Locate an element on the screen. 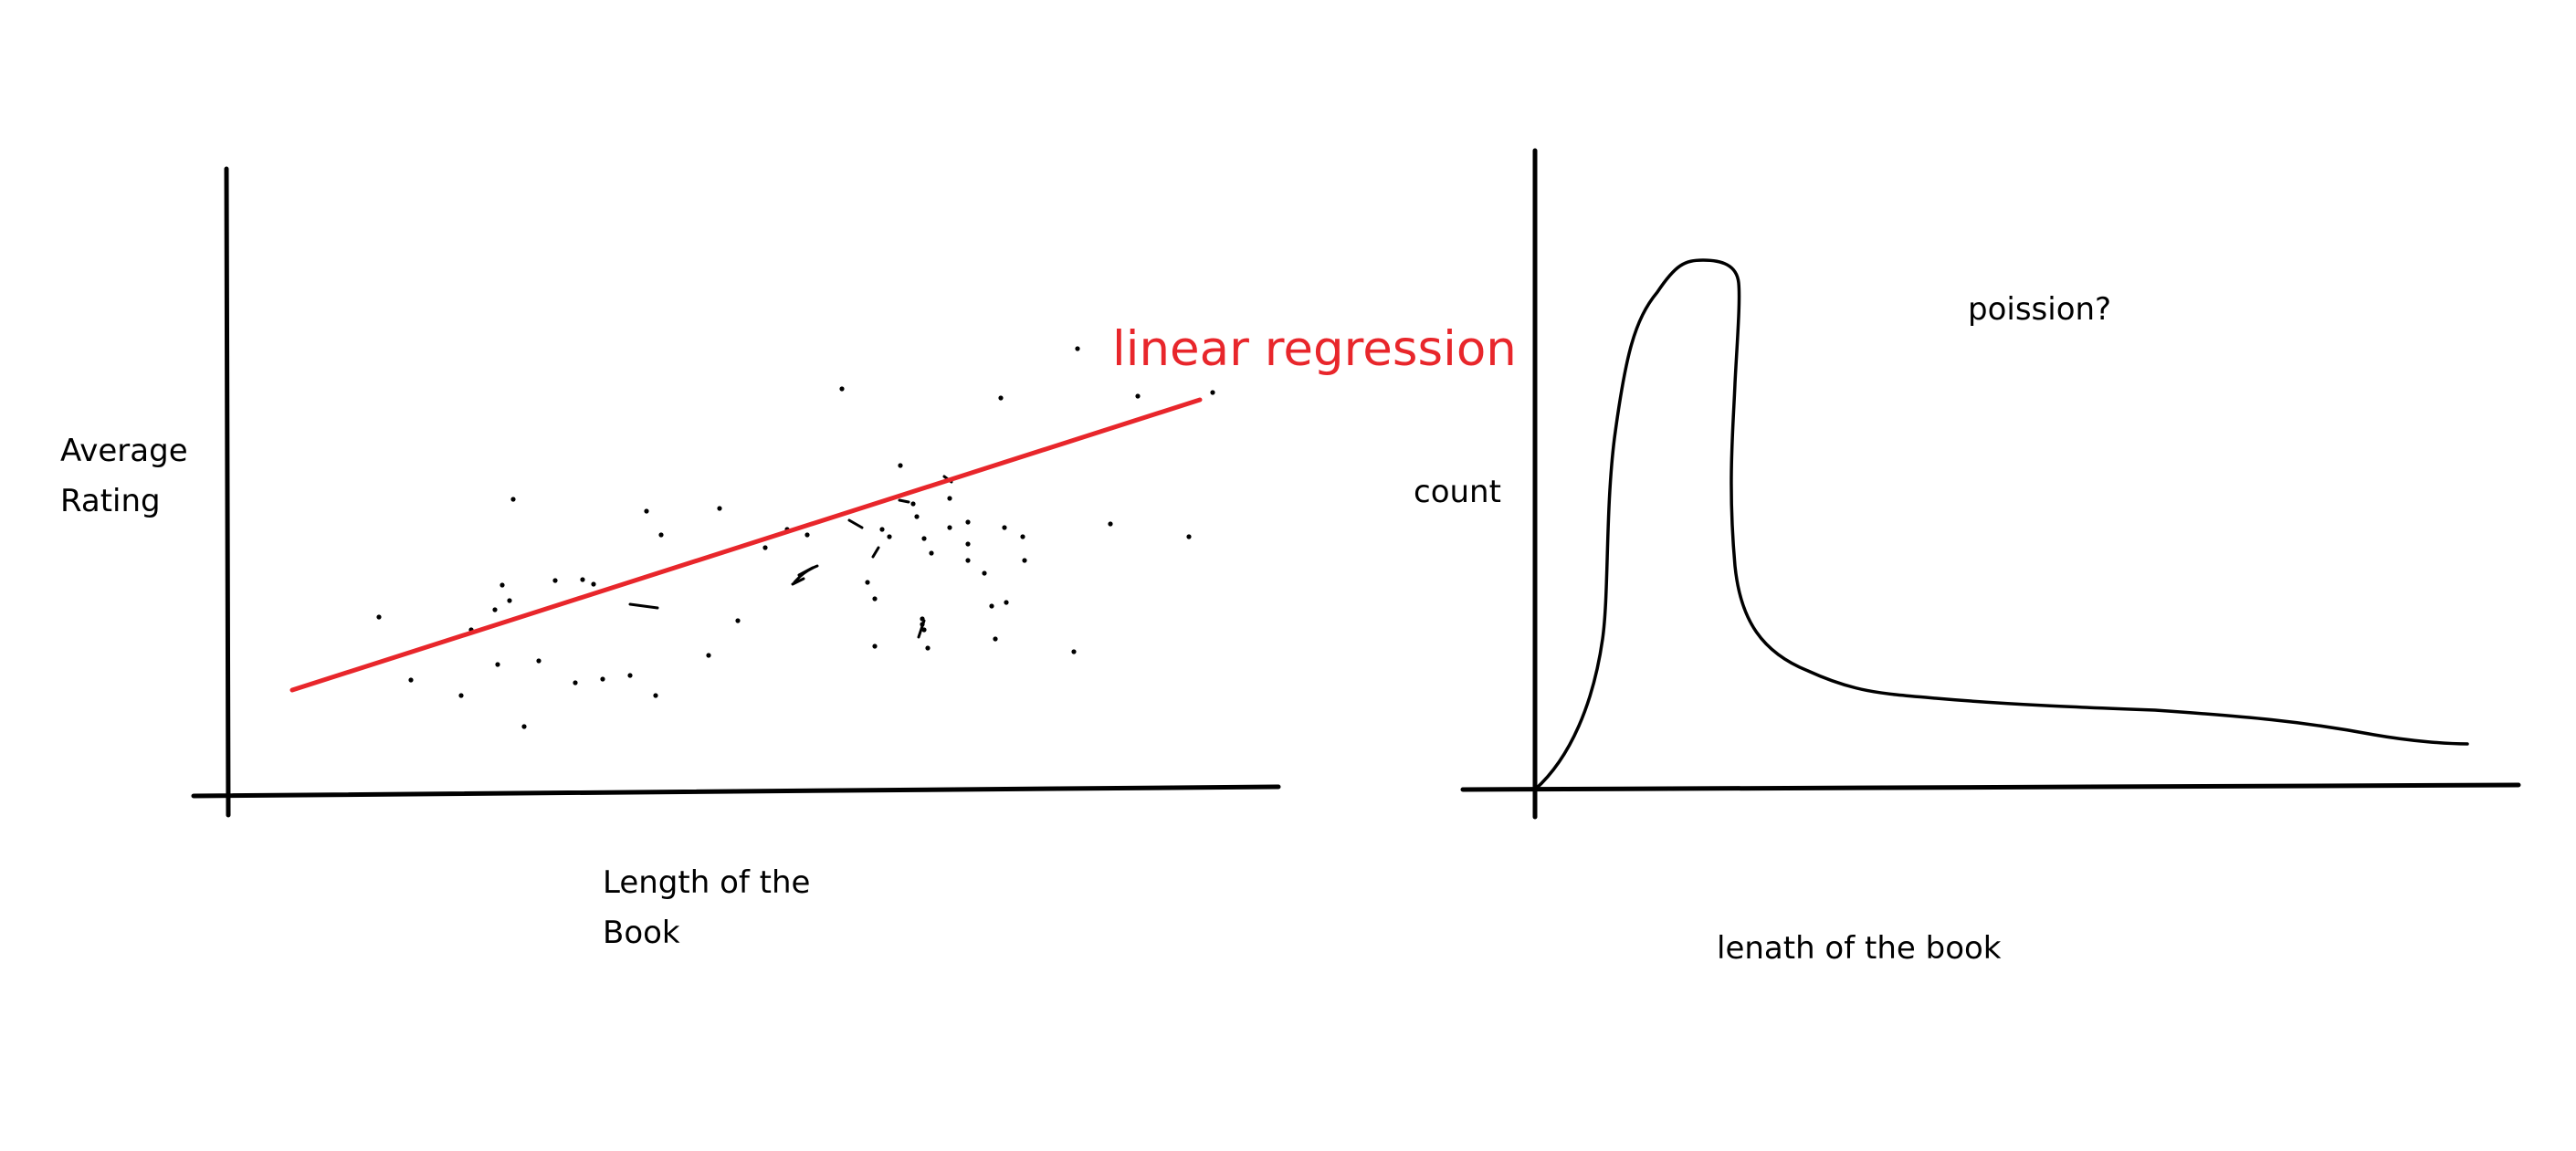  scatter-ylabel-line-2: Rating is located at coordinates (110, 501).